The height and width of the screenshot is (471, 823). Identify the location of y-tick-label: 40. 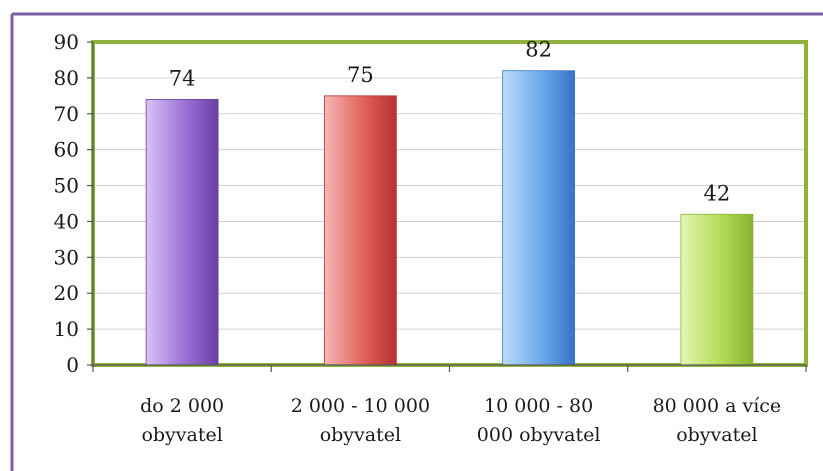
(66, 221).